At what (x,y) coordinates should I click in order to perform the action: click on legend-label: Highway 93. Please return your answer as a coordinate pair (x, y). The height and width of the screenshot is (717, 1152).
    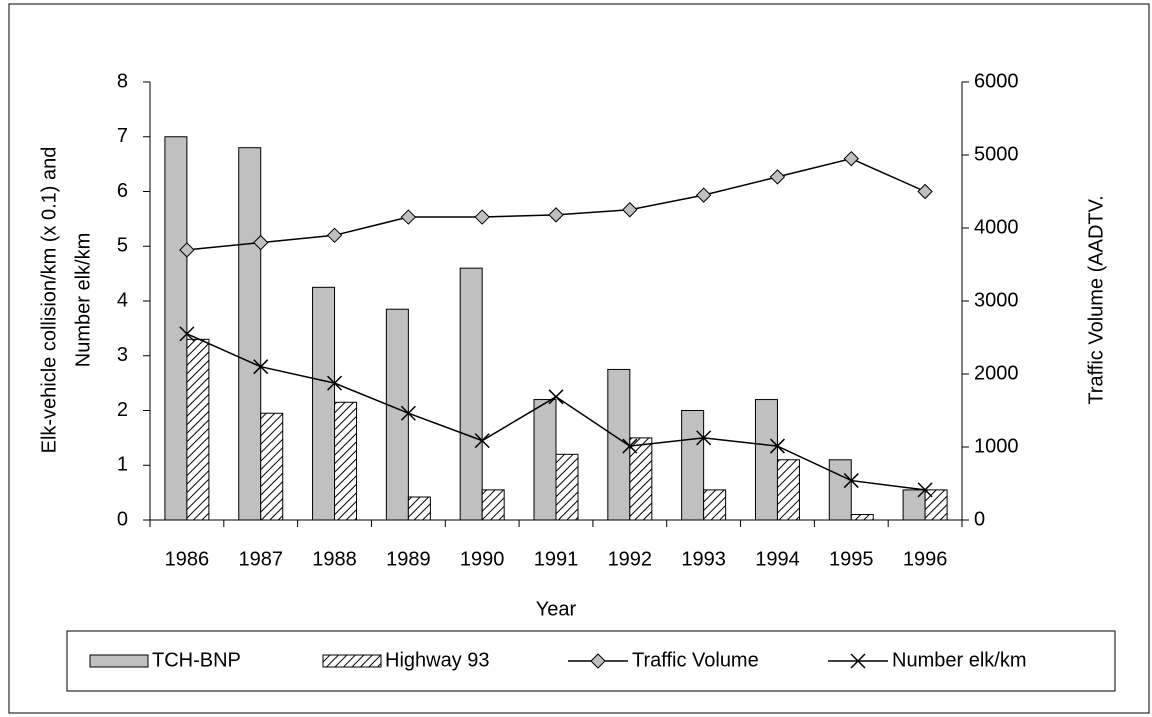
    Looking at the image, I should click on (437, 660).